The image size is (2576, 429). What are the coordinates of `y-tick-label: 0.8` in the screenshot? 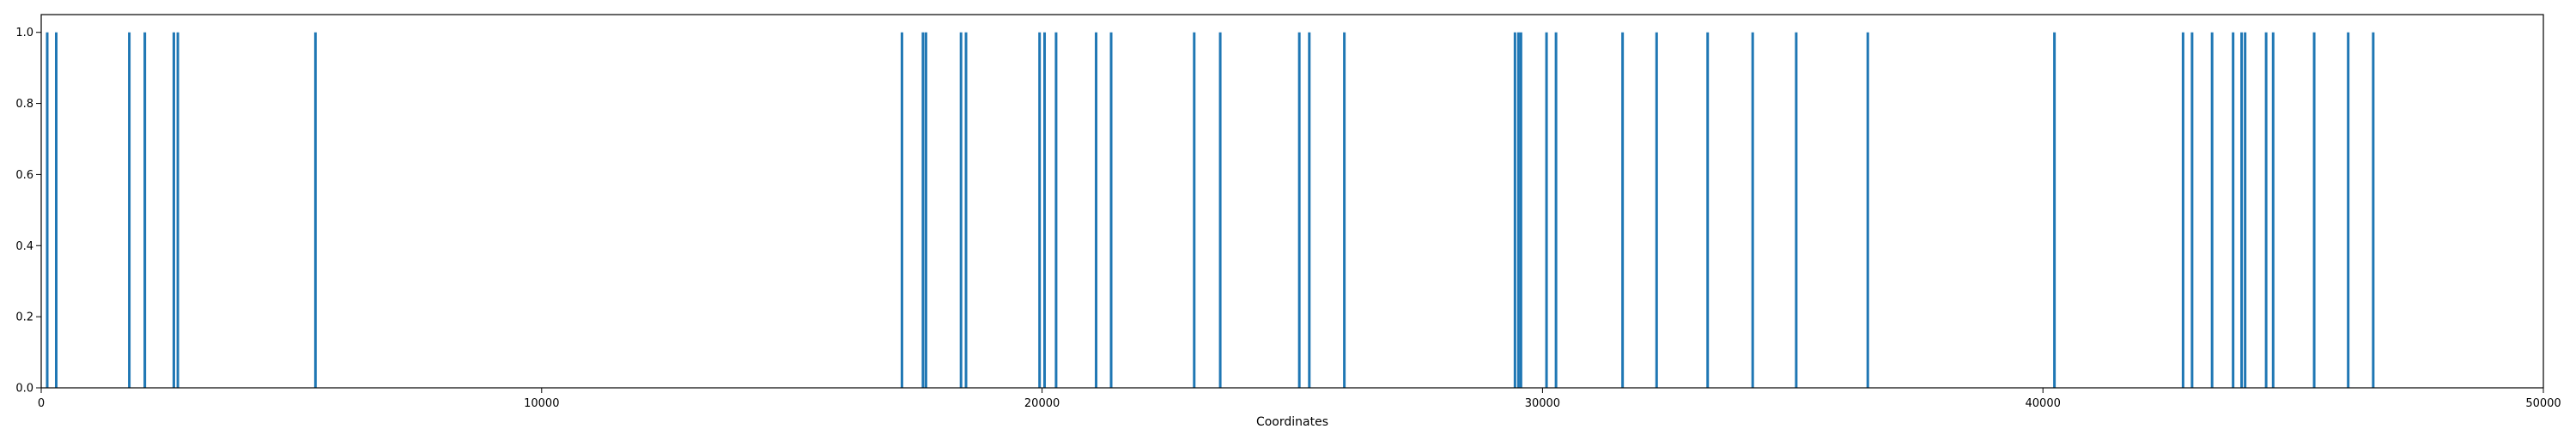 It's located at (24, 104).